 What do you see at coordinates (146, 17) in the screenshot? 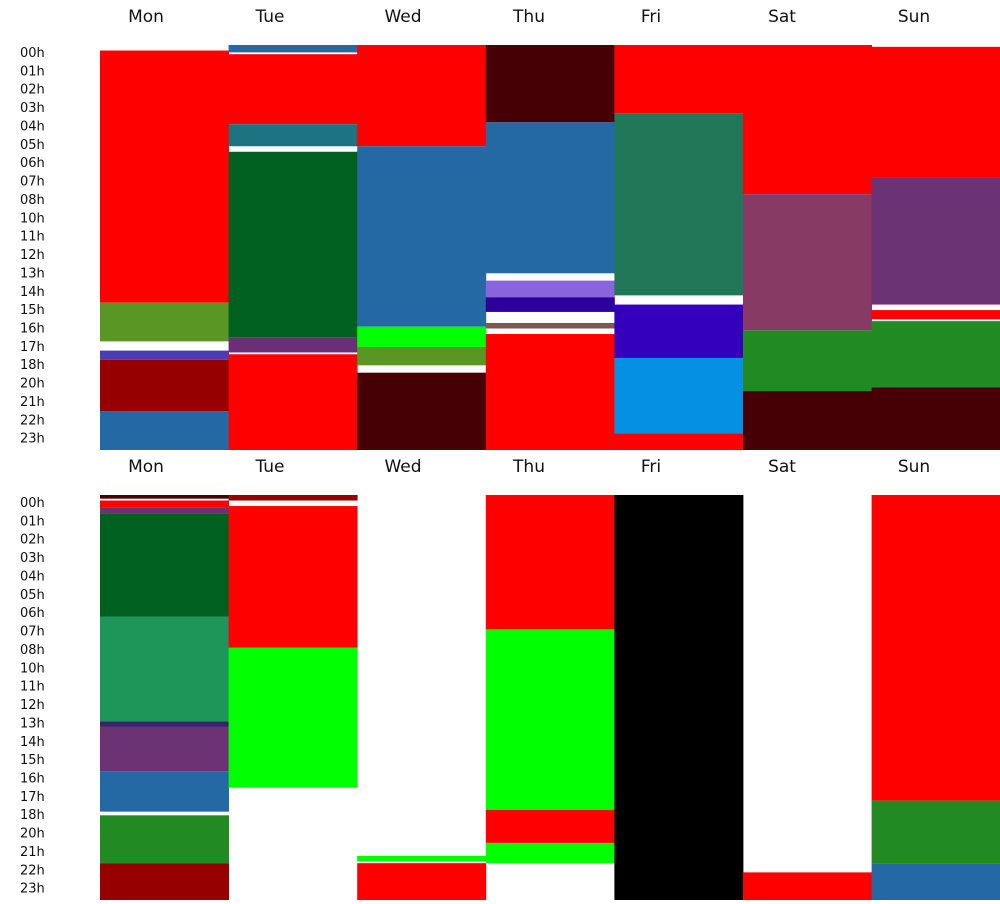
I see `day-label-mon: Mon` at bounding box center [146, 17].